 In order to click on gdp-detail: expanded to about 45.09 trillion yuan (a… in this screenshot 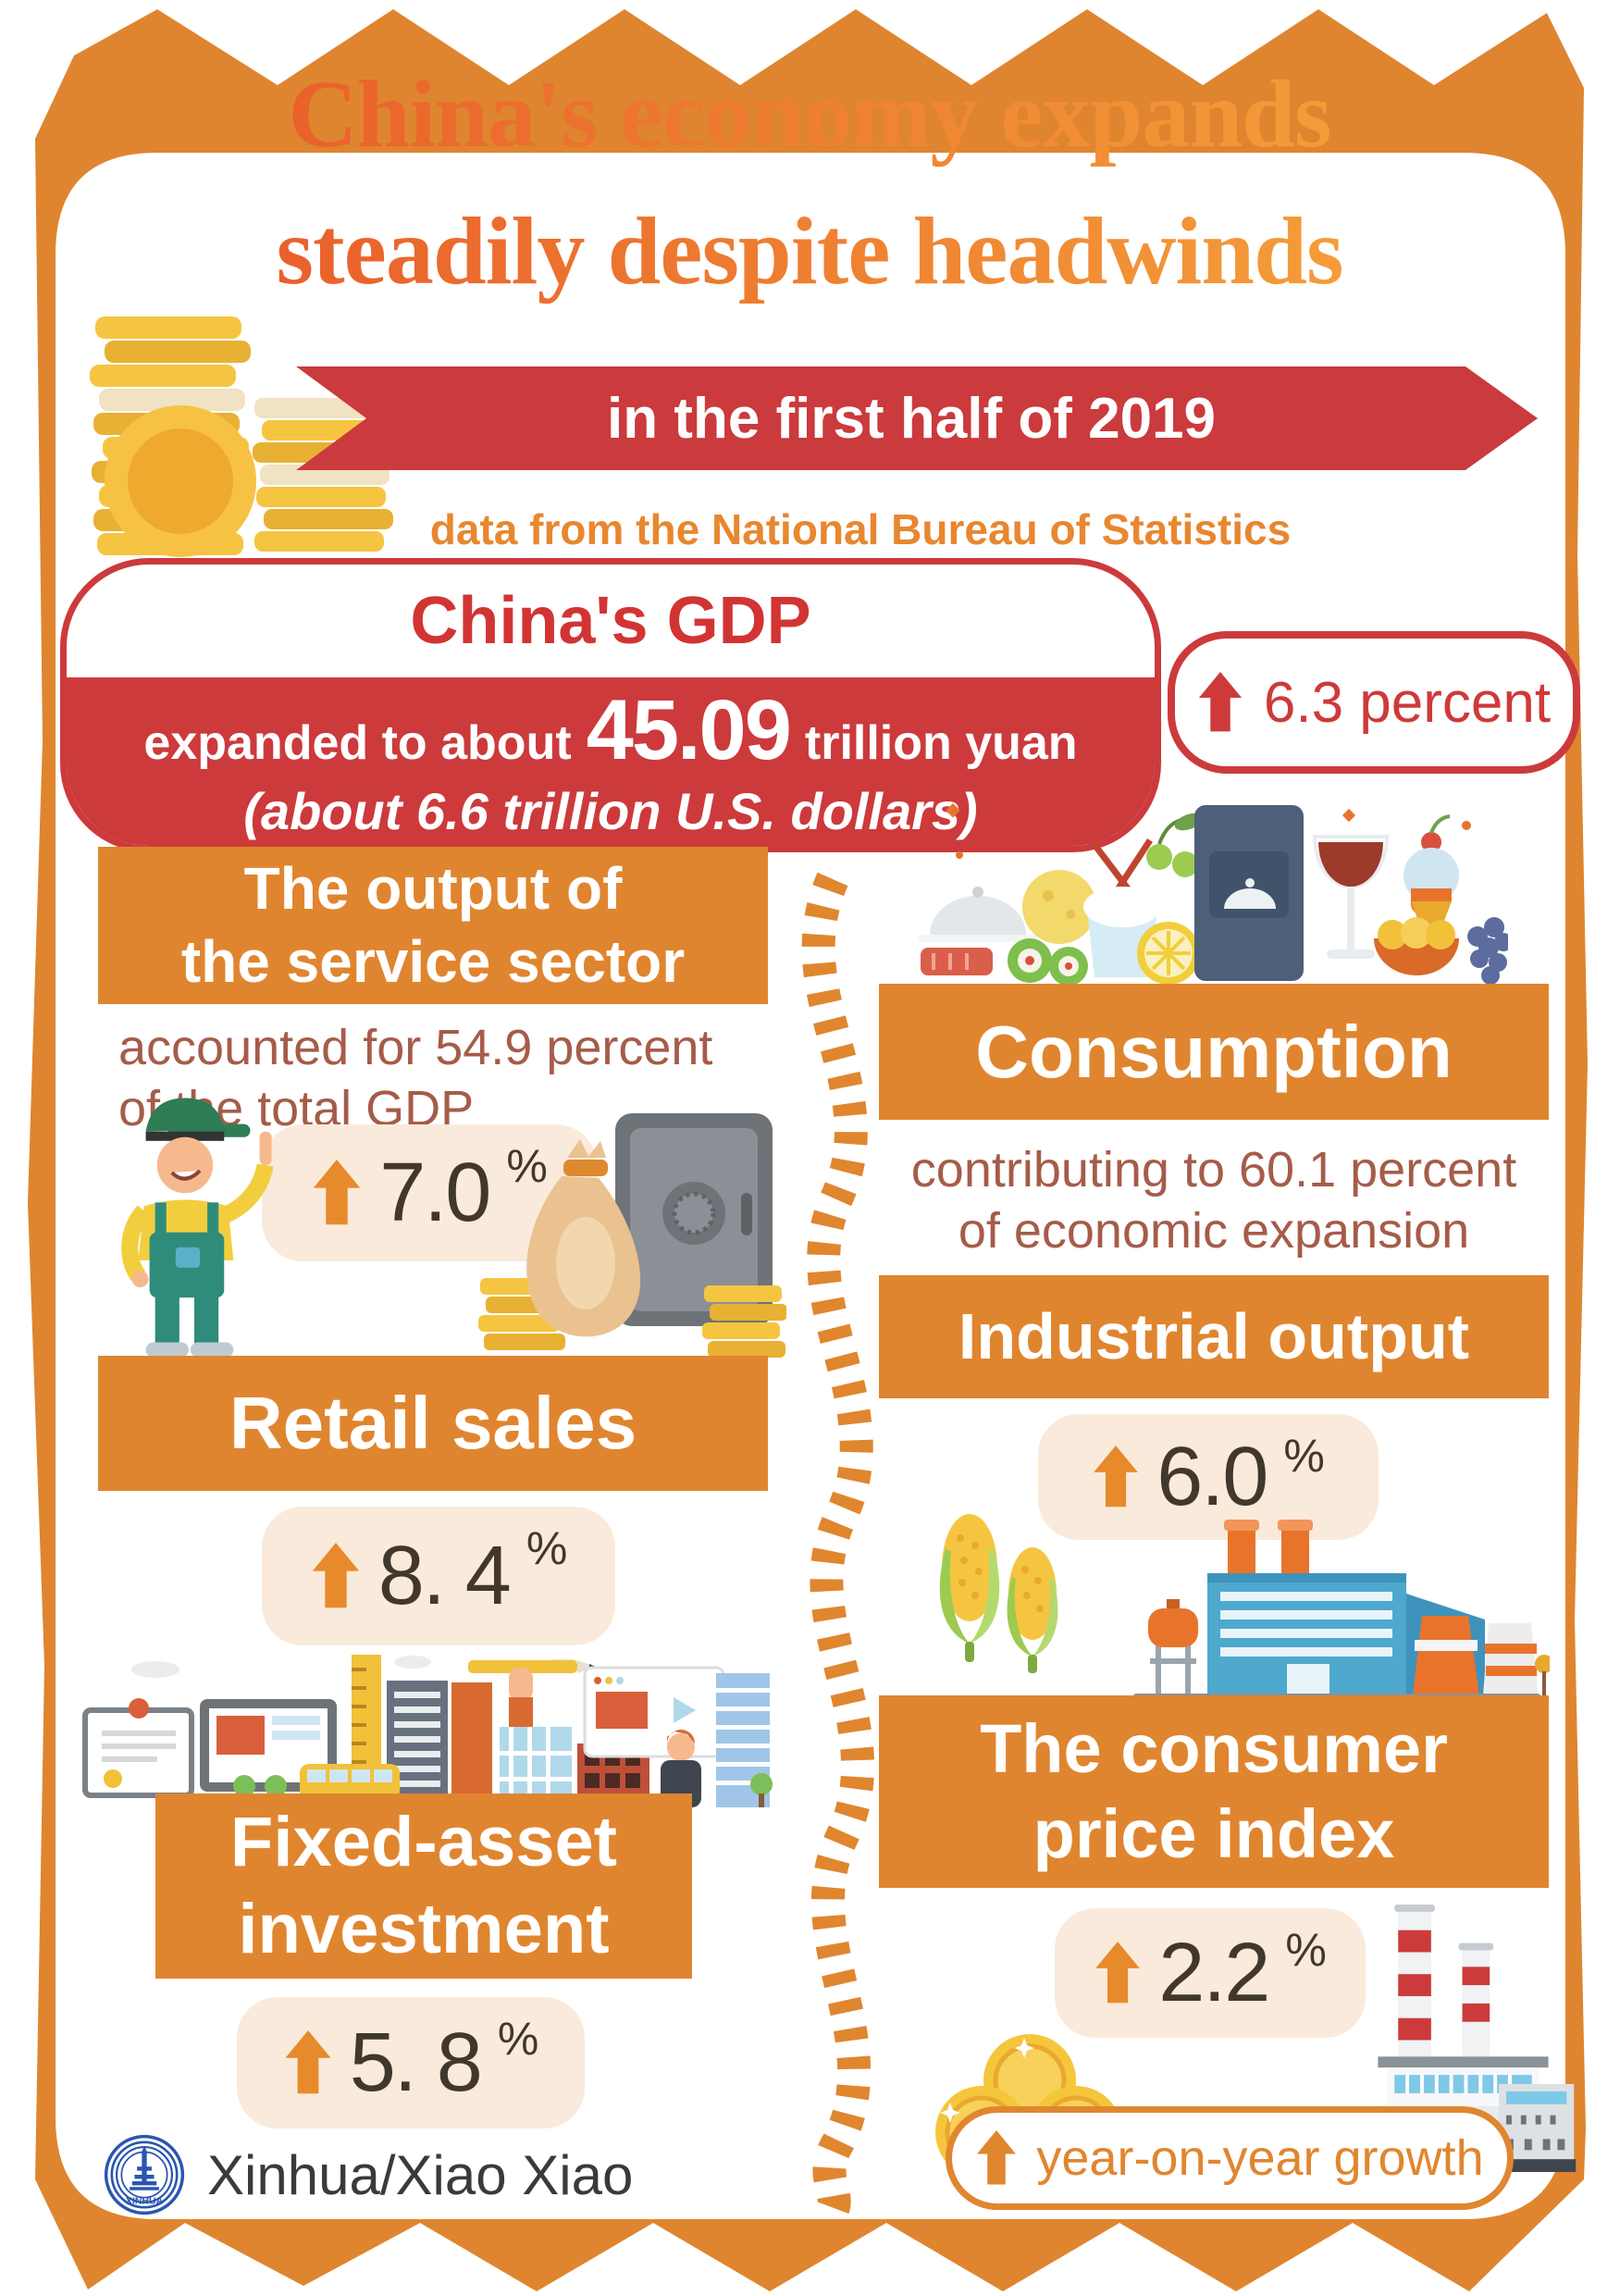, I will do `click(611, 762)`.